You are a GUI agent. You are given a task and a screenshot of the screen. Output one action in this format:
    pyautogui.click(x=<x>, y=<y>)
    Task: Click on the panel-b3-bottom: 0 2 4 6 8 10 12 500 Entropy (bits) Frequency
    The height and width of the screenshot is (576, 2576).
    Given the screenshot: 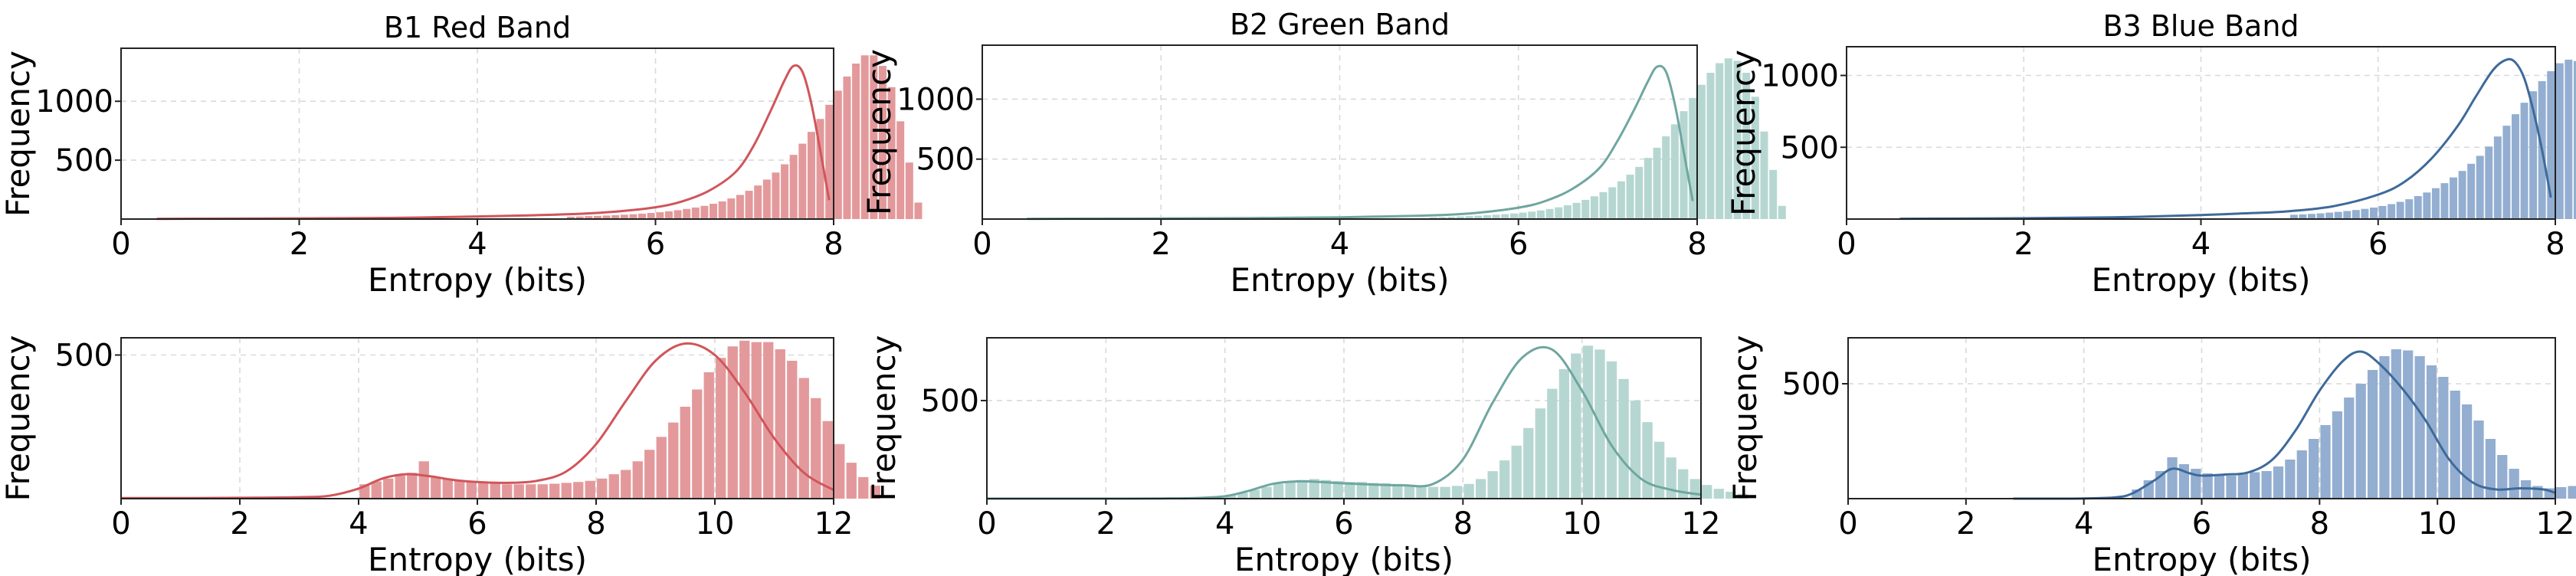 What is the action you would take?
    pyautogui.click(x=2151, y=455)
    